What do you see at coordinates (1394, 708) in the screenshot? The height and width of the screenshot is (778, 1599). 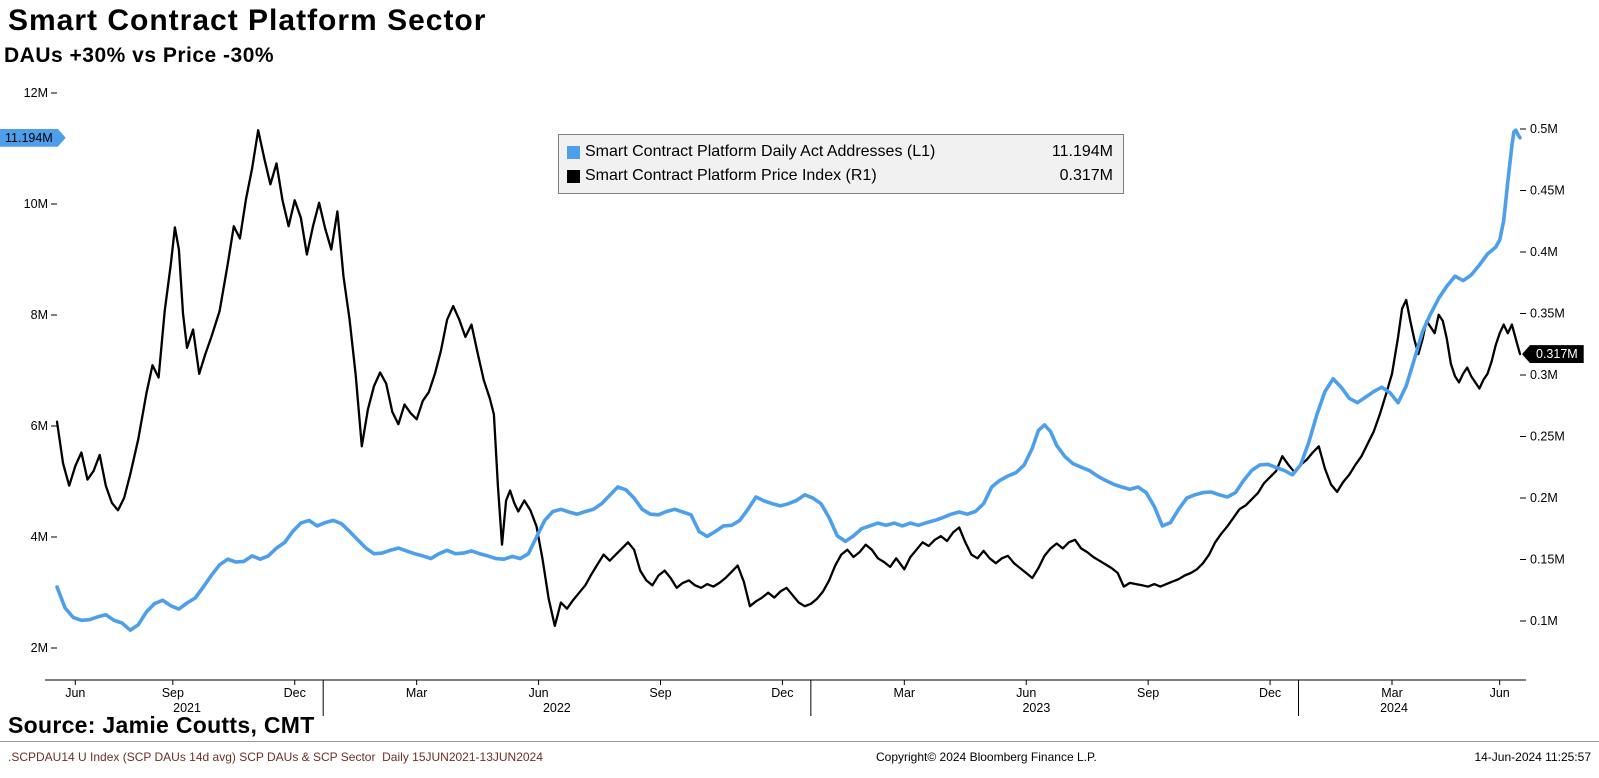 I see `x-axis-year-label: 2024` at bounding box center [1394, 708].